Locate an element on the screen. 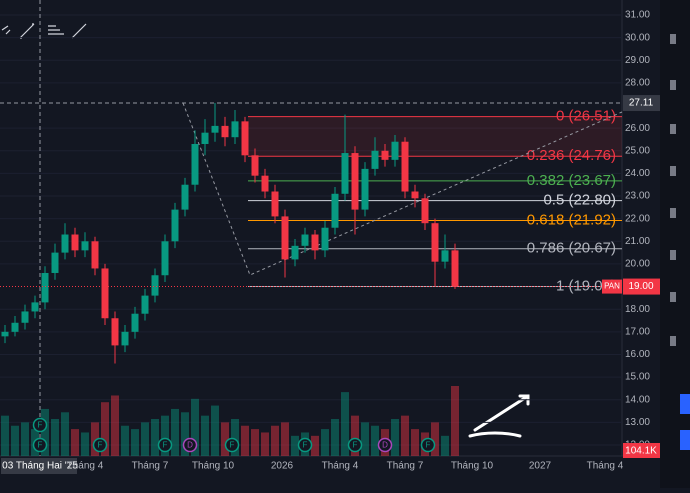  fib-label: 0.5 (22.80) is located at coordinates (579, 200).